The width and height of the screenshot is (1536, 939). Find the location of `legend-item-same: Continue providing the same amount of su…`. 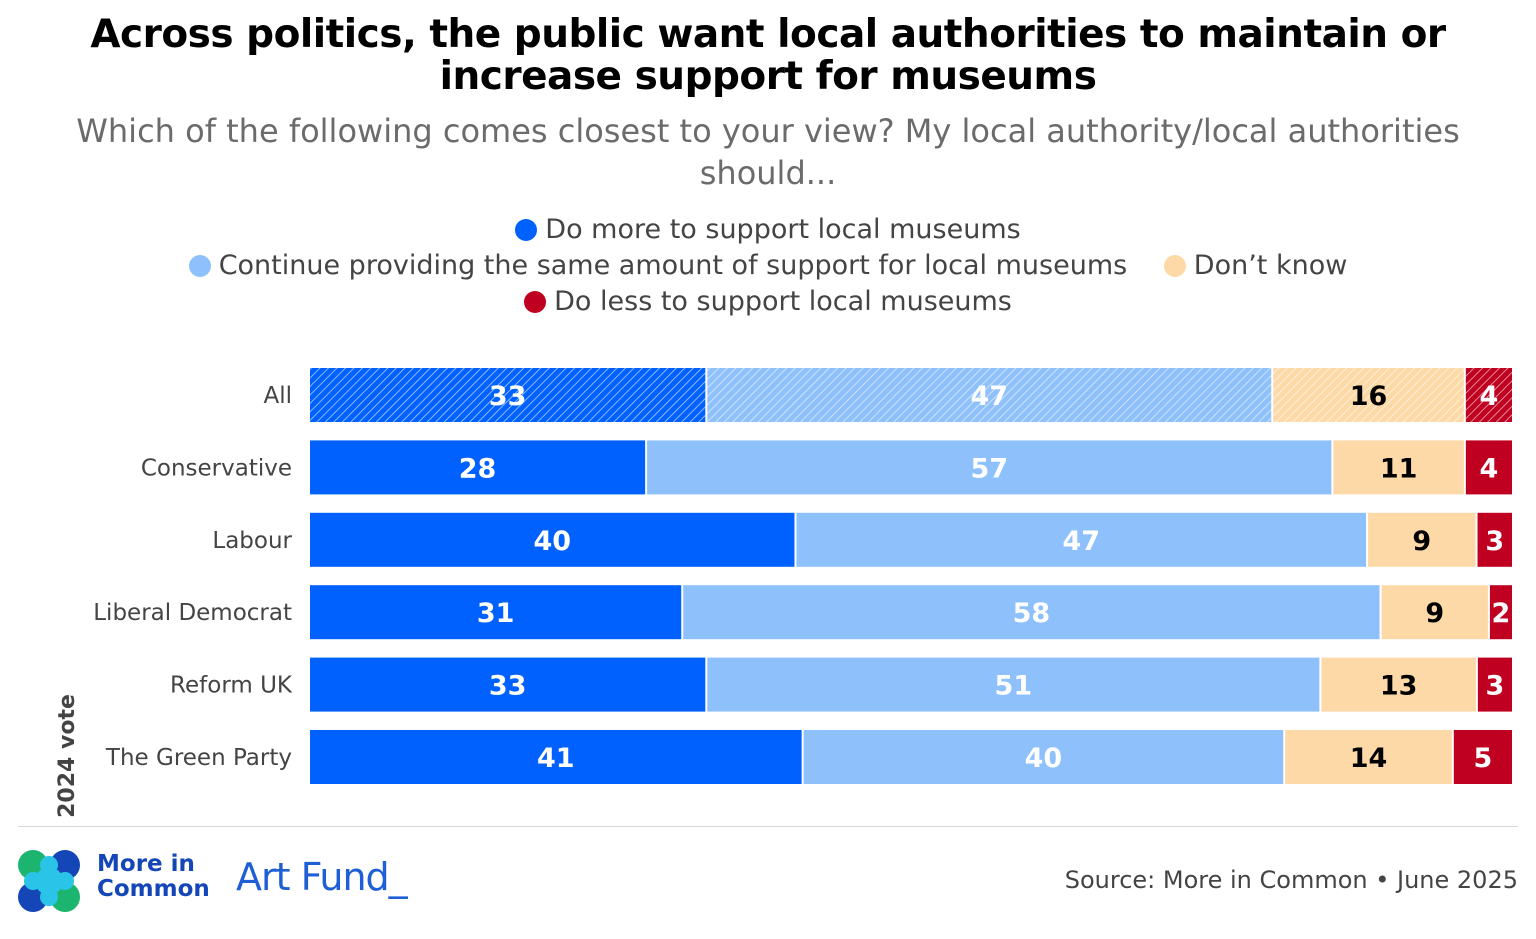

legend-item-same: Continue providing the same amount of su… is located at coordinates (658, 265).